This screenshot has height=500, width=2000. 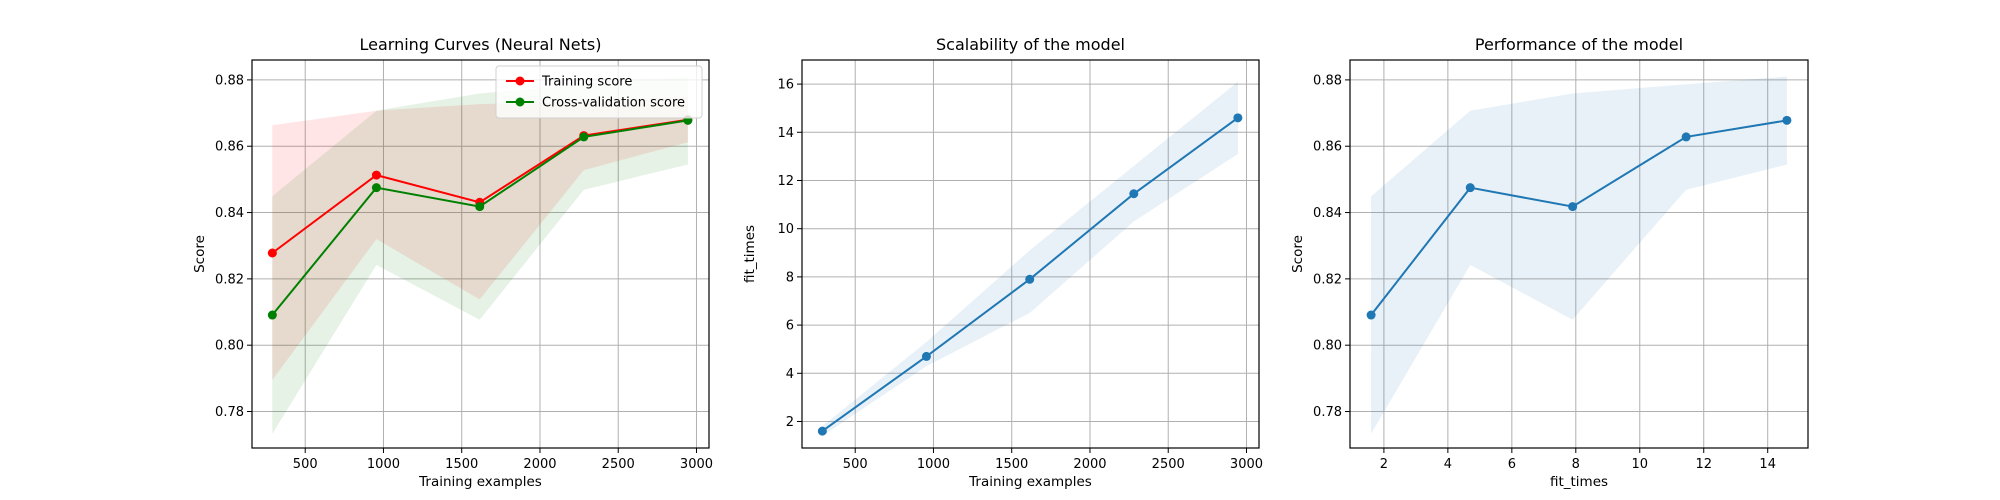 I want to click on x-tick-label: 8, so click(x=1576, y=464).